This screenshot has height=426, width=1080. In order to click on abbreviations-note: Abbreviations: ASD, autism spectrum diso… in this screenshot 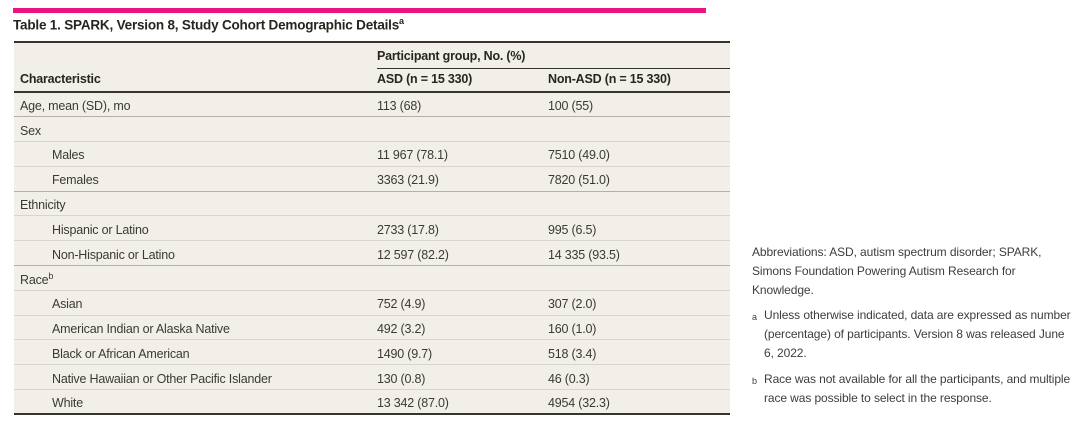, I will do `click(897, 271)`.